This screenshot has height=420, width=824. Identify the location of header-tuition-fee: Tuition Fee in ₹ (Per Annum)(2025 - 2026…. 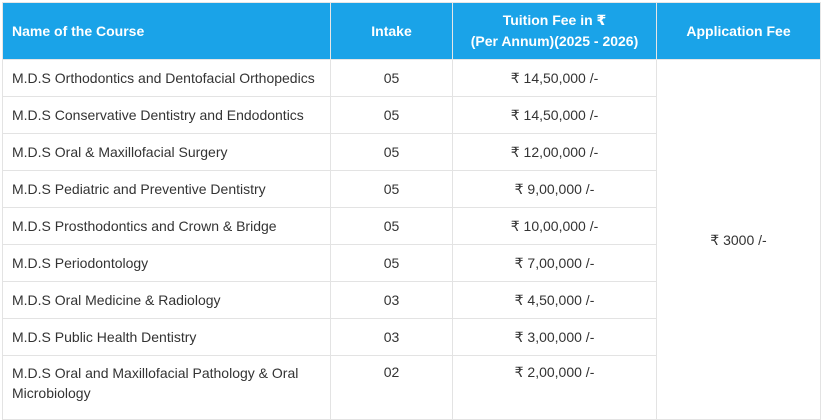
(554, 31).